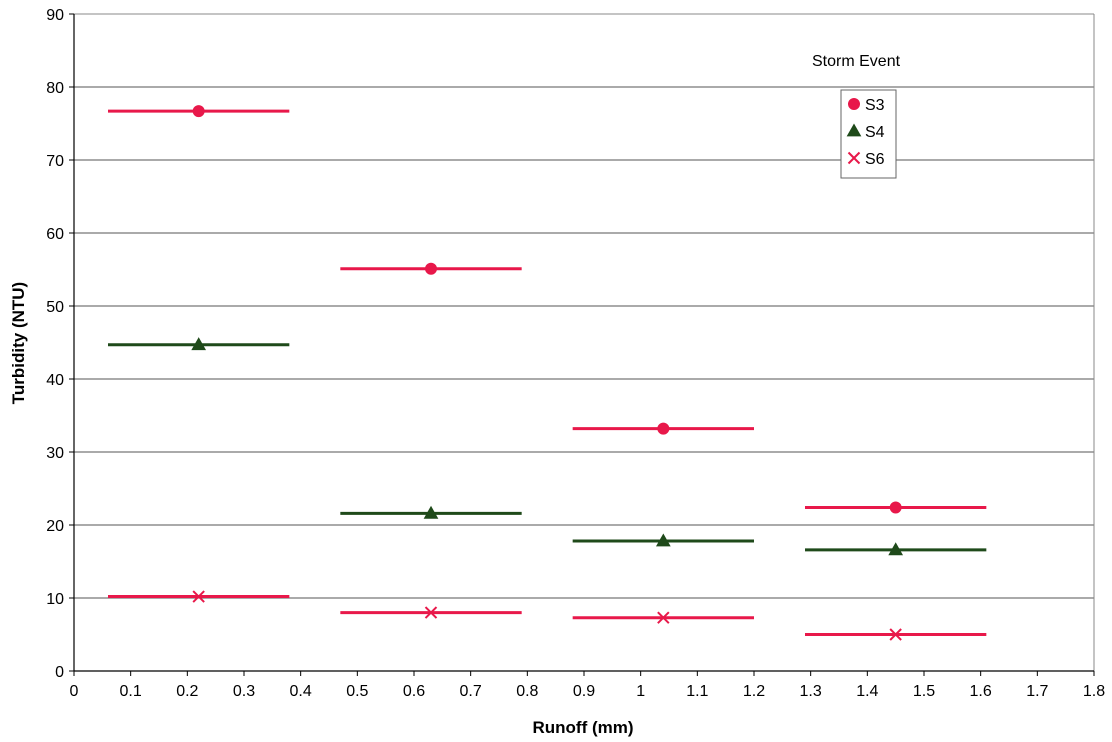  Describe the element at coordinates (867, 691) in the screenshot. I see `x-tick-label-1.4: 1.4` at that location.